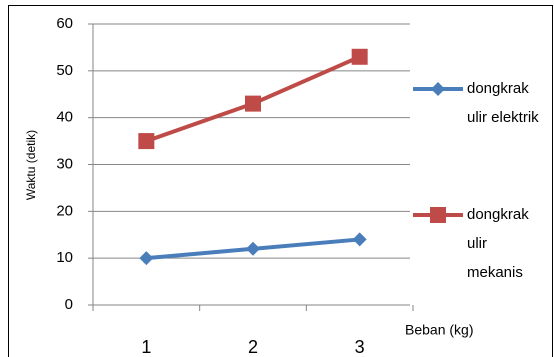 The image size is (554, 357). What do you see at coordinates (64, 117) in the screenshot?
I see `y-tick-label: 40` at bounding box center [64, 117].